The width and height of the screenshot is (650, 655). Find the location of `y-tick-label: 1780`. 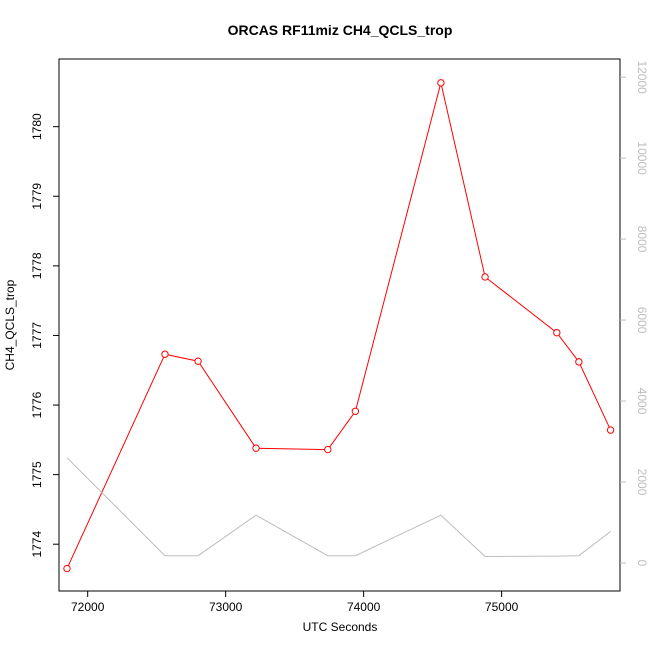

y-tick-label: 1780 is located at coordinates (37, 126).